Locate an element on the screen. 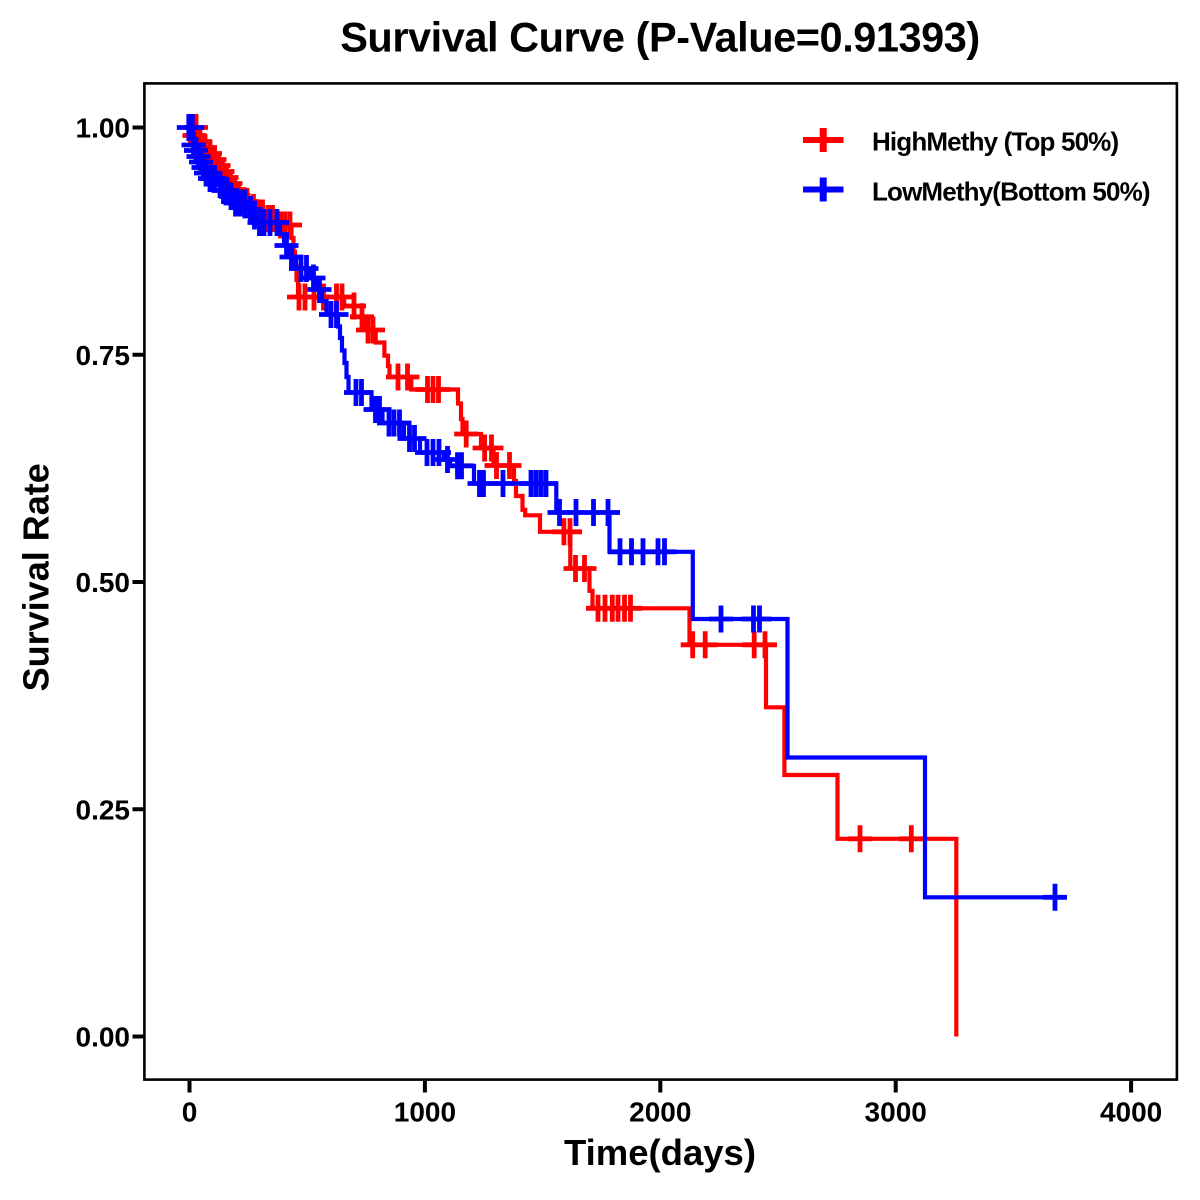  svg-text:Survival Curve (P-Value=0.9139: Survival Curve (P-Value=0.91393) is located at coordinates (660, 37).